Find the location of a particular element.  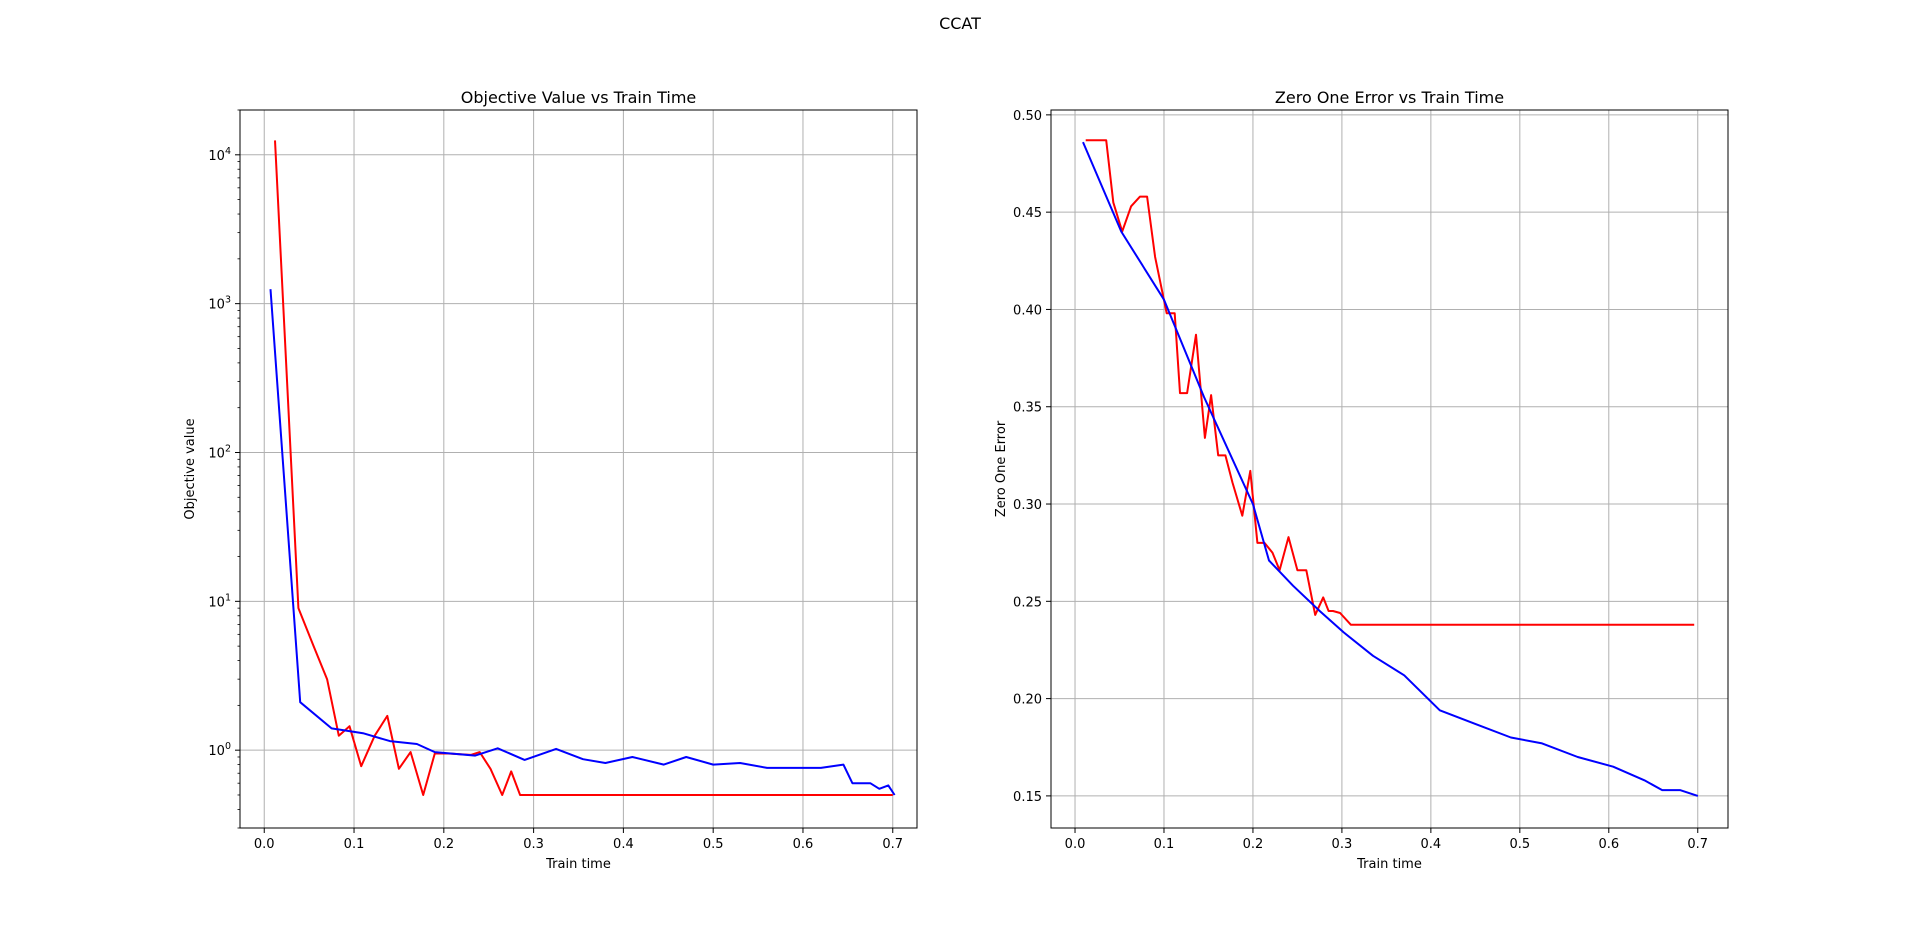

y-tick-label: 10⁴ is located at coordinates (219, 155).